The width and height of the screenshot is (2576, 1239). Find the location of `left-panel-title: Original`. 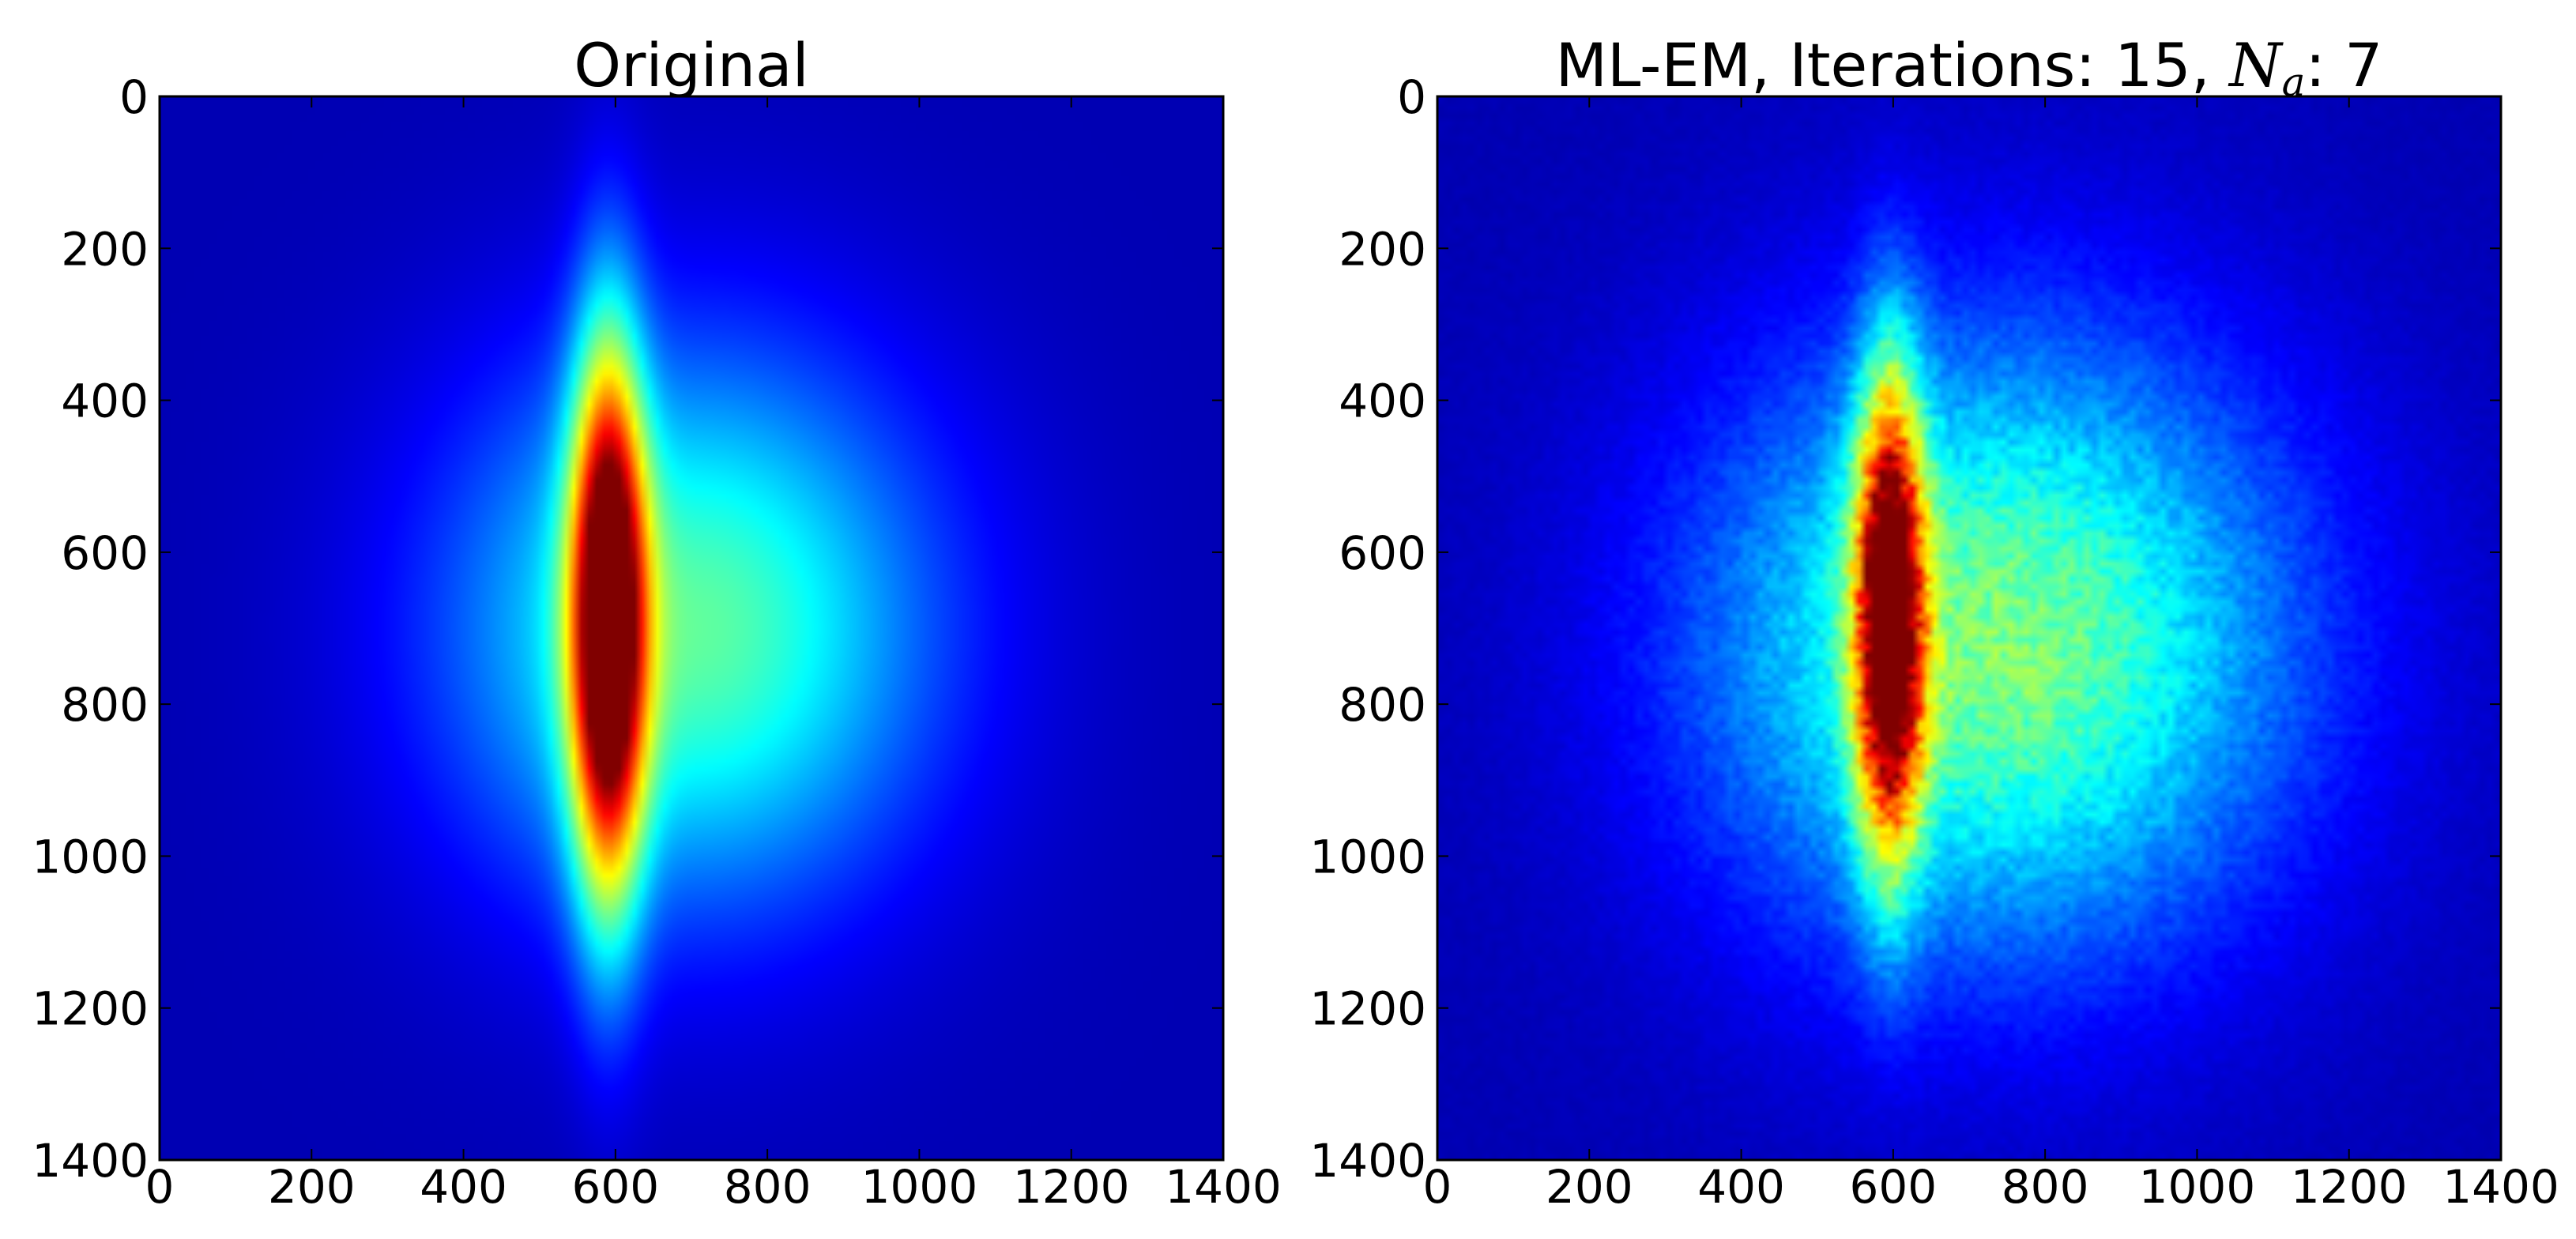

left-panel-title: Original is located at coordinates (691, 65).